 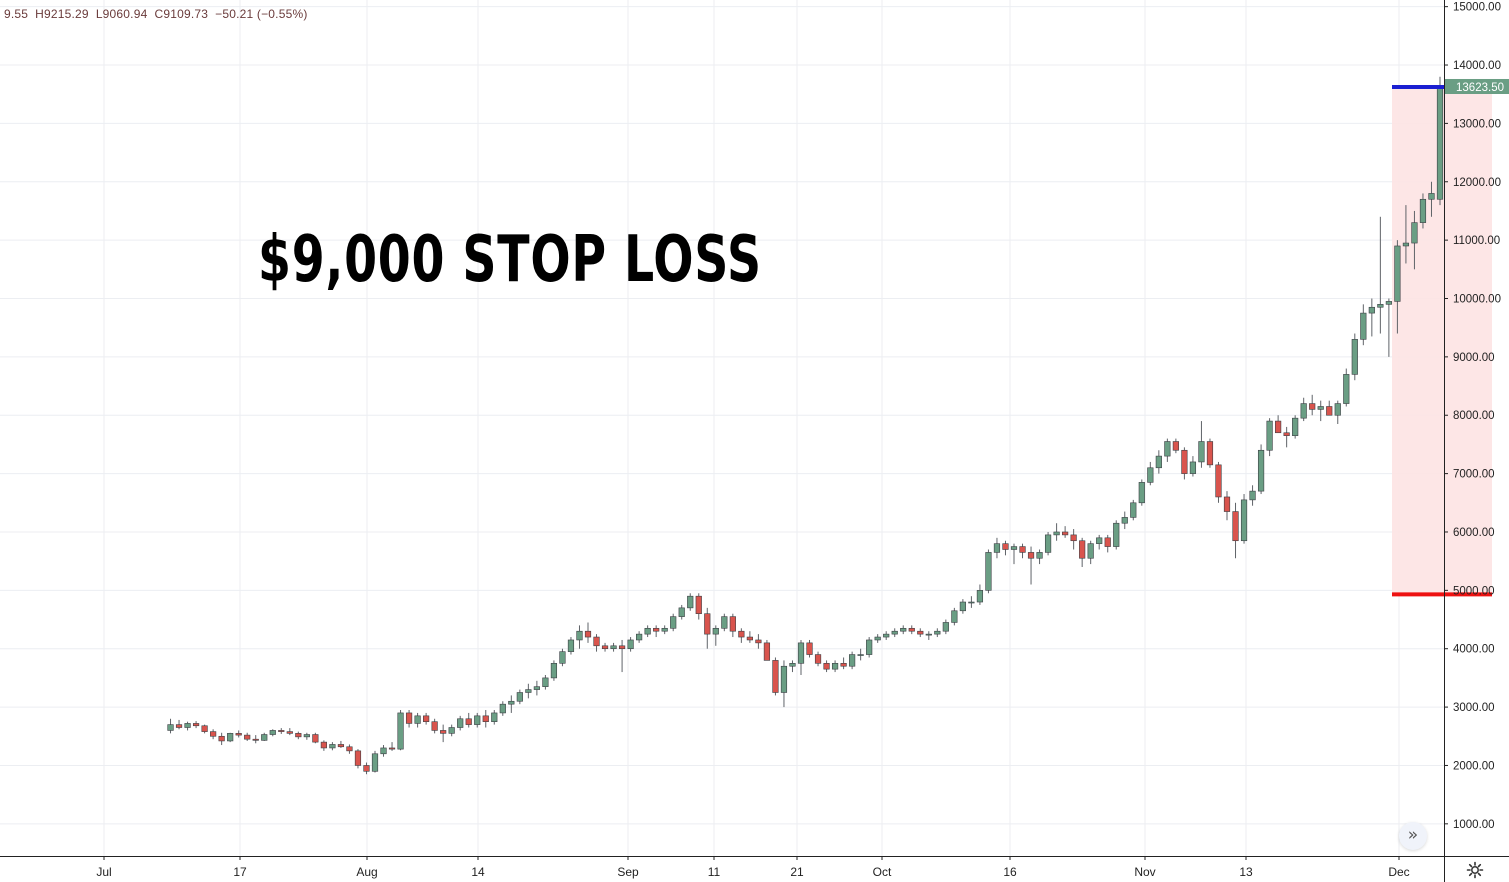 I want to click on time-label: Sep, so click(x=628, y=872).